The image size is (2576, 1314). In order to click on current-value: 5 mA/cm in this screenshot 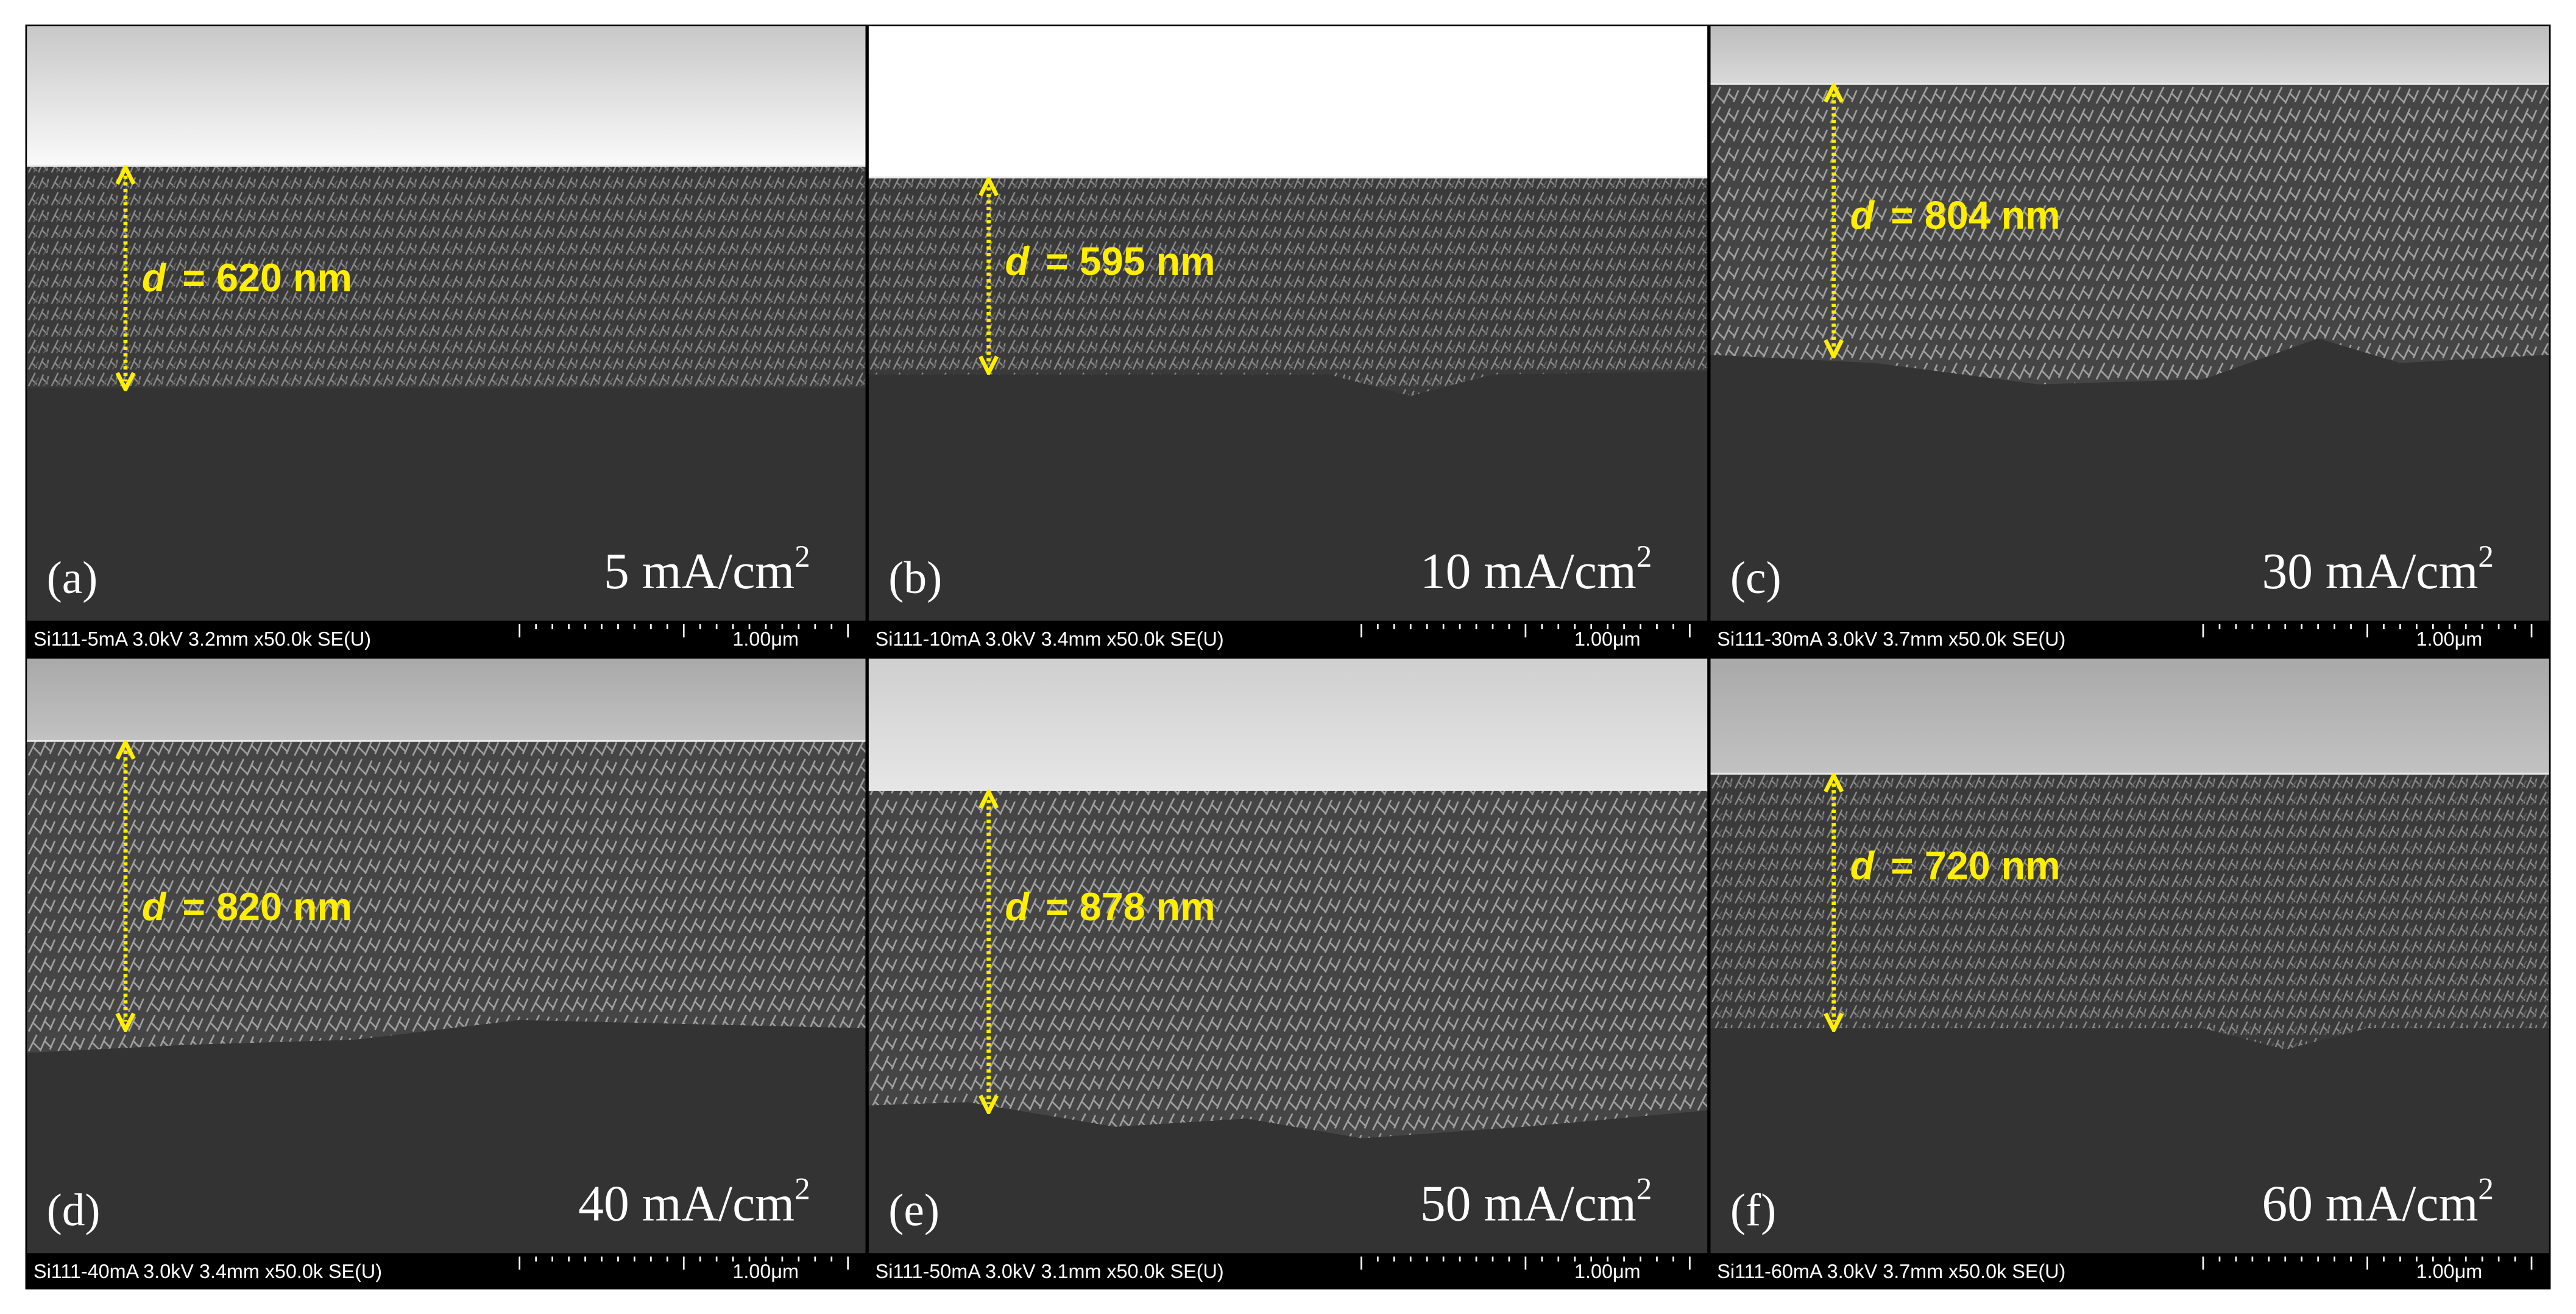, I will do `click(699, 572)`.